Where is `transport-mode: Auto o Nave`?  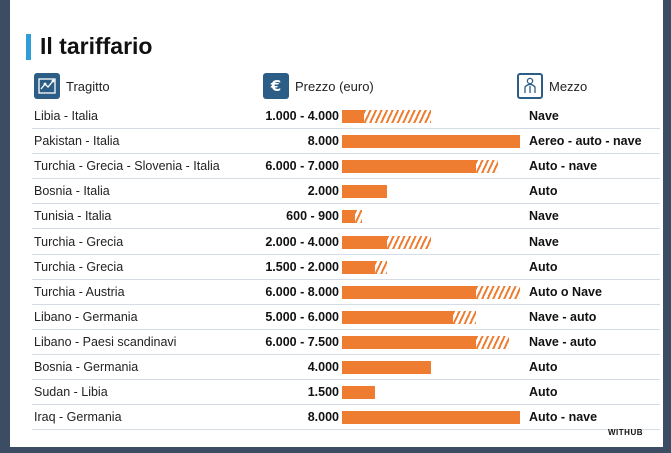
transport-mode: Auto o Nave is located at coordinates (565, 291).